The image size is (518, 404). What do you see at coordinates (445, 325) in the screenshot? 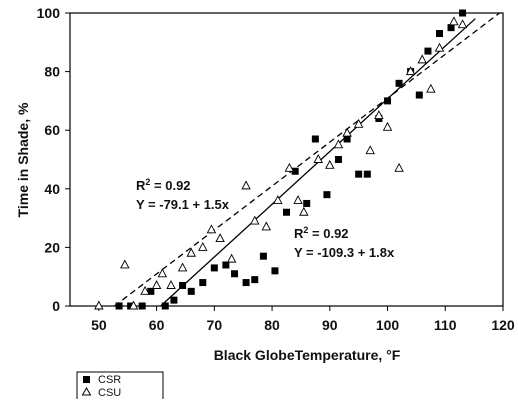
I see `x-tick-label: 110` at bounding box center [445, 325].